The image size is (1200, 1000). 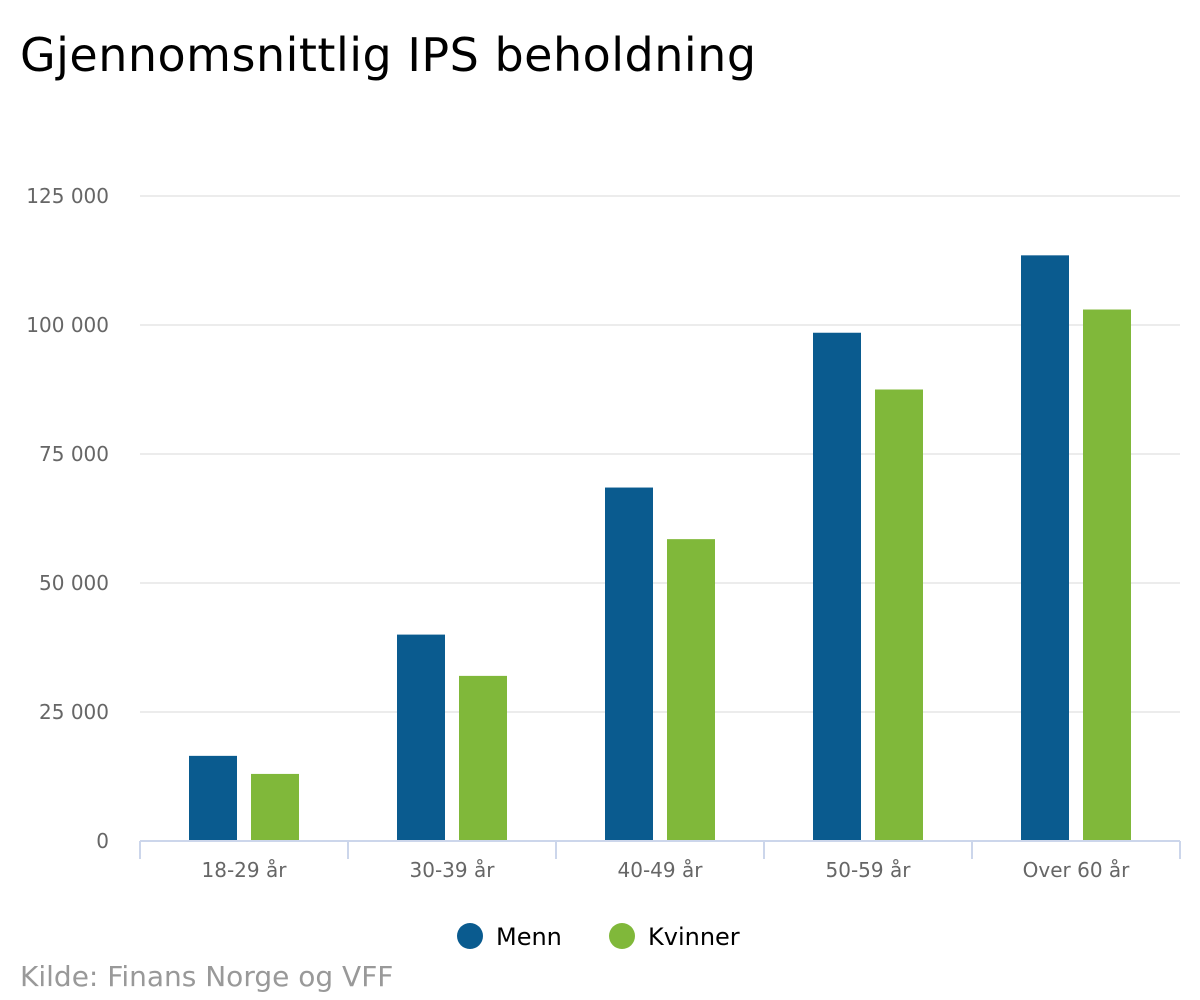 What do you see at coordinates (102, 841) in the screenshot?
I see `y-tick-label: 0` at bounding box center [102, 841].